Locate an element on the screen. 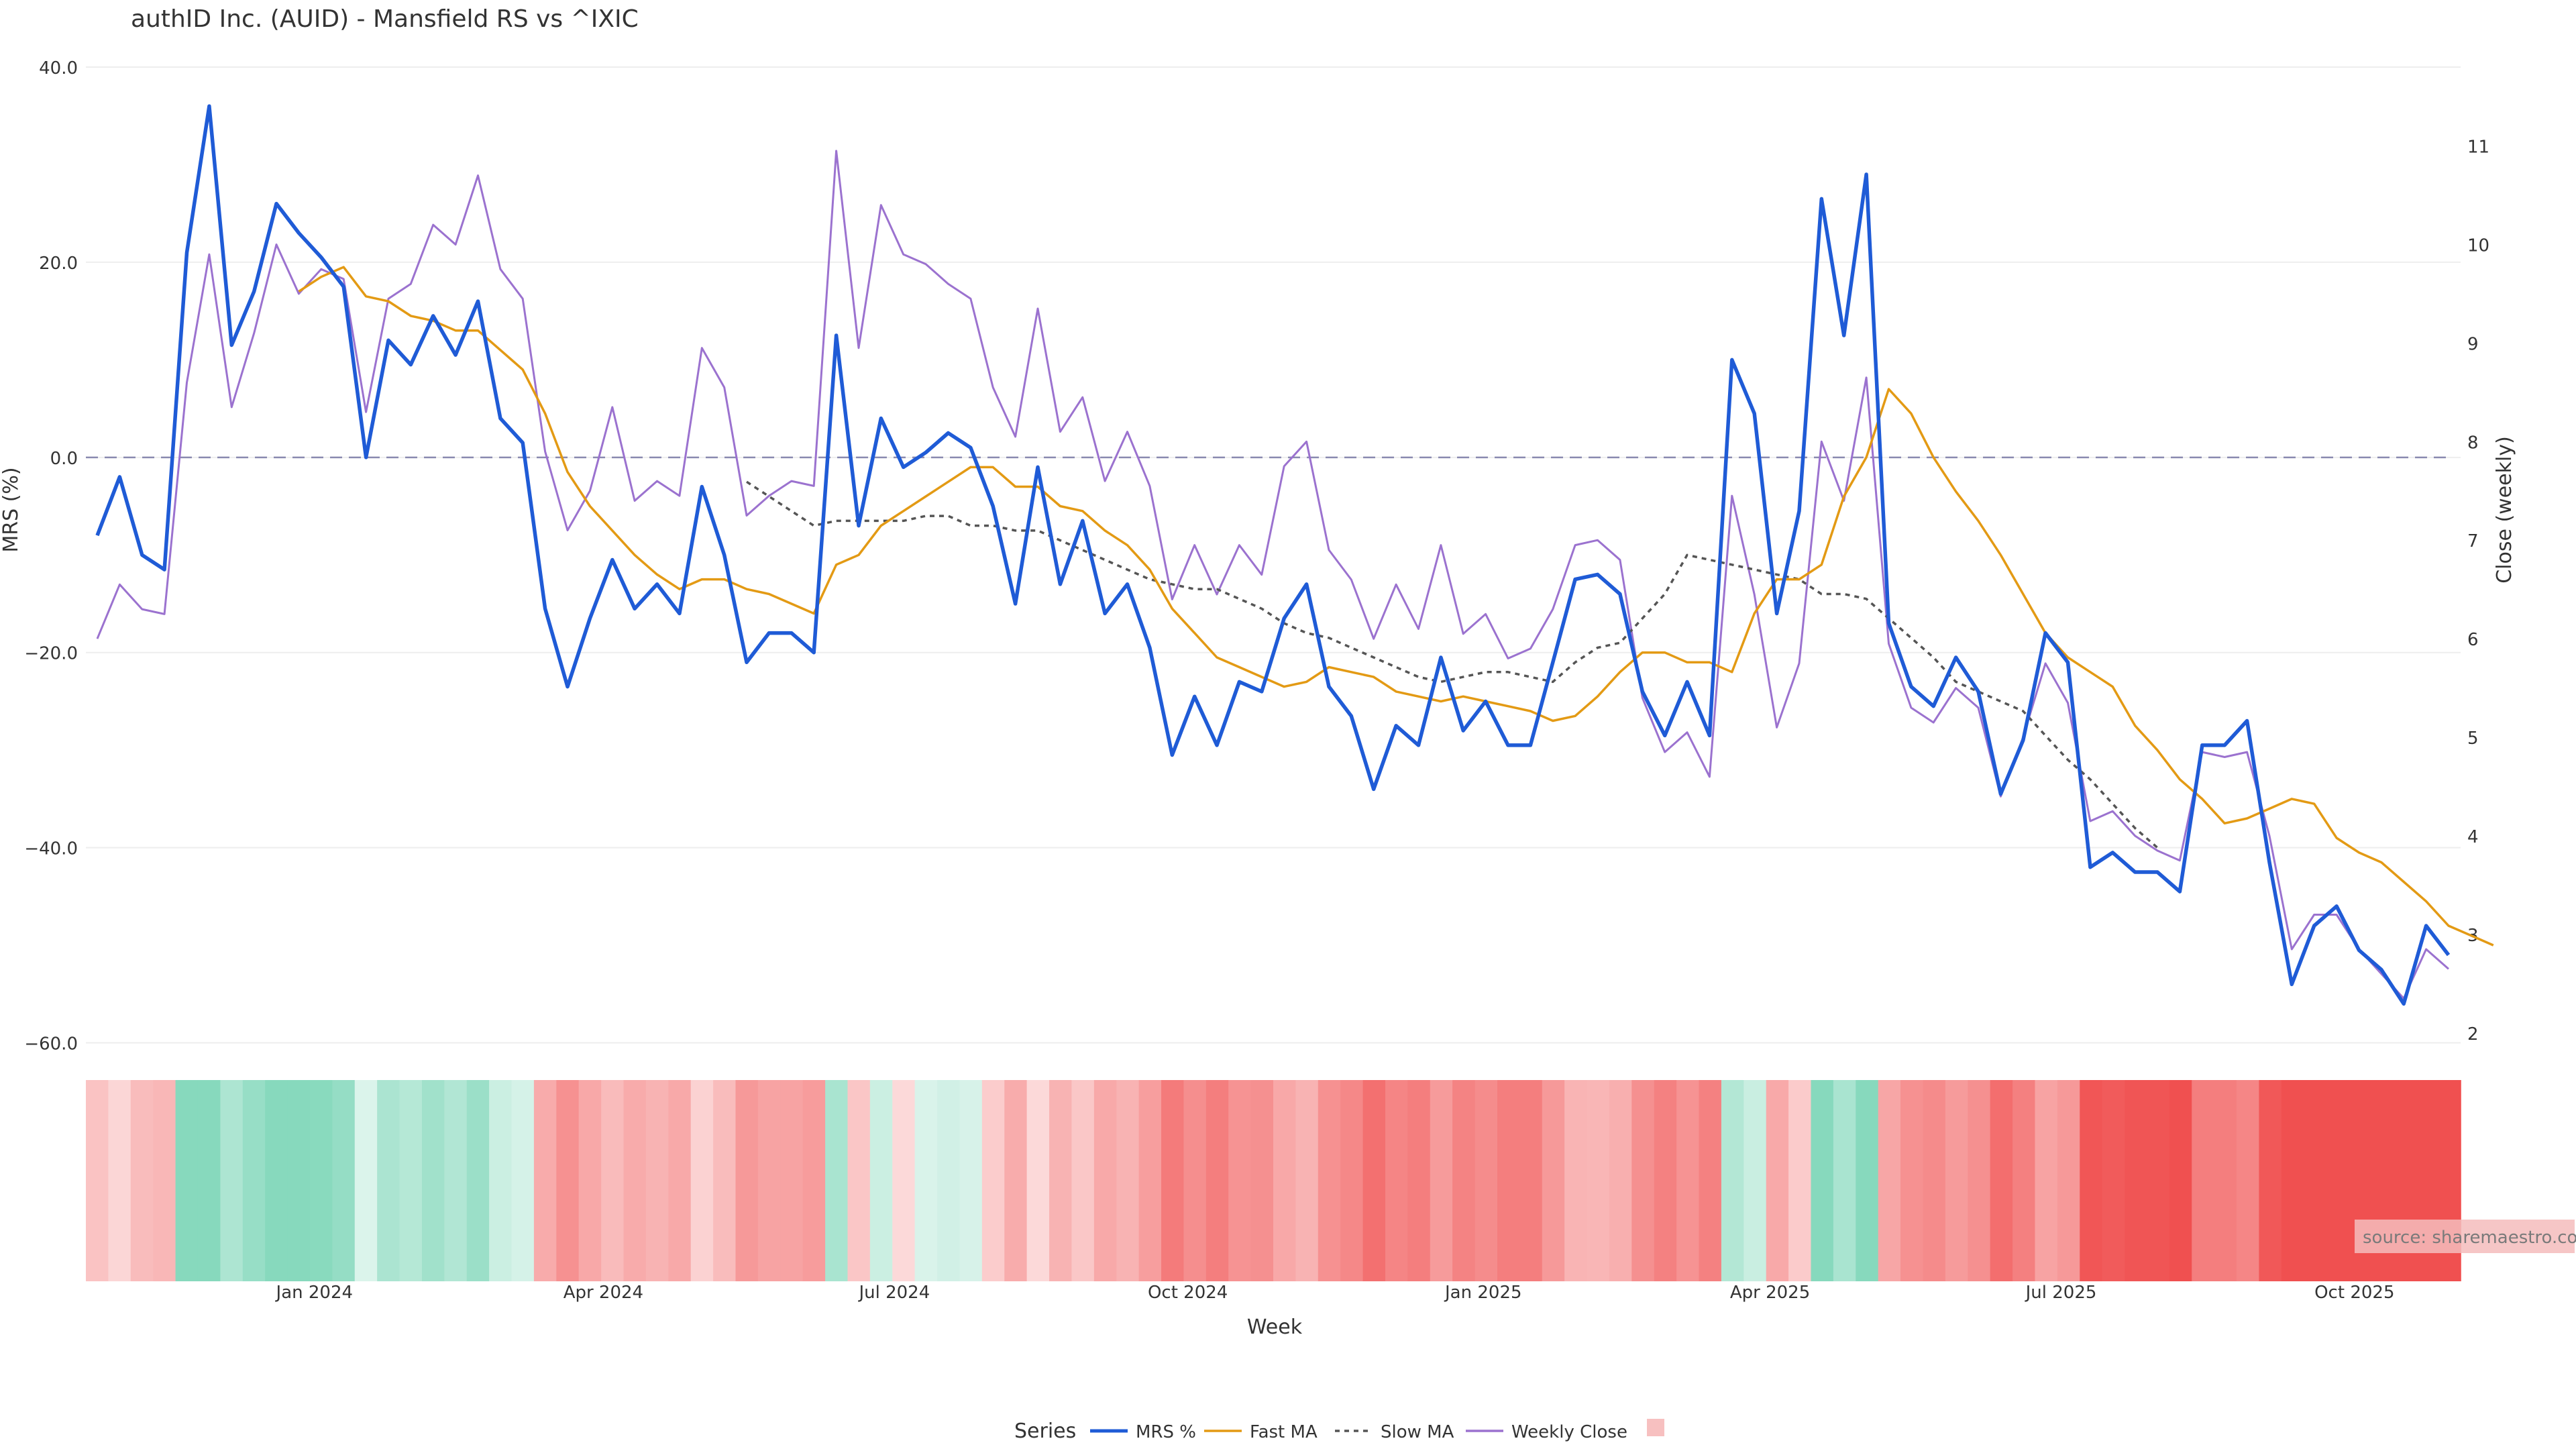  y-right-tick: 6 is located at coordinates (2473, 640).